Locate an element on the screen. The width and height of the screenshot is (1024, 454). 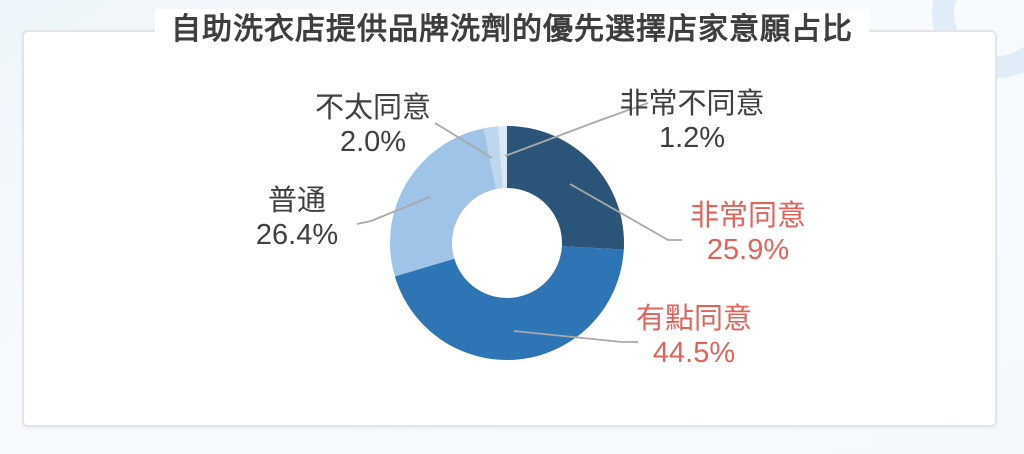
segment-value: 25.9% is located at coordinates (748, 250).